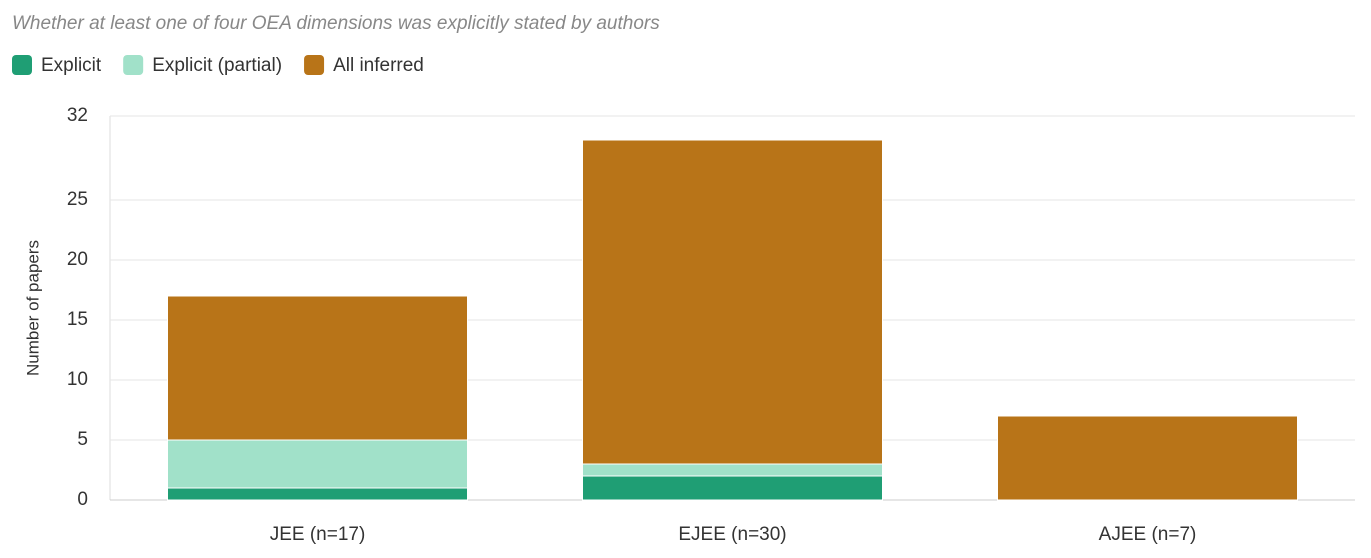  Describe the element at coordinates (82, 499) in the screenshot. I see `y-tick-label: 0` at that location.